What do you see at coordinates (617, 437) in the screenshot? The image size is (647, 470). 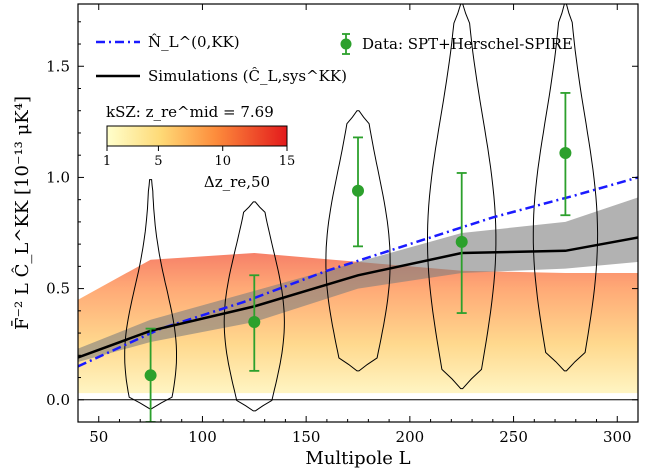 I see `x-tick-label: 300` at bounding box center [617, 437].